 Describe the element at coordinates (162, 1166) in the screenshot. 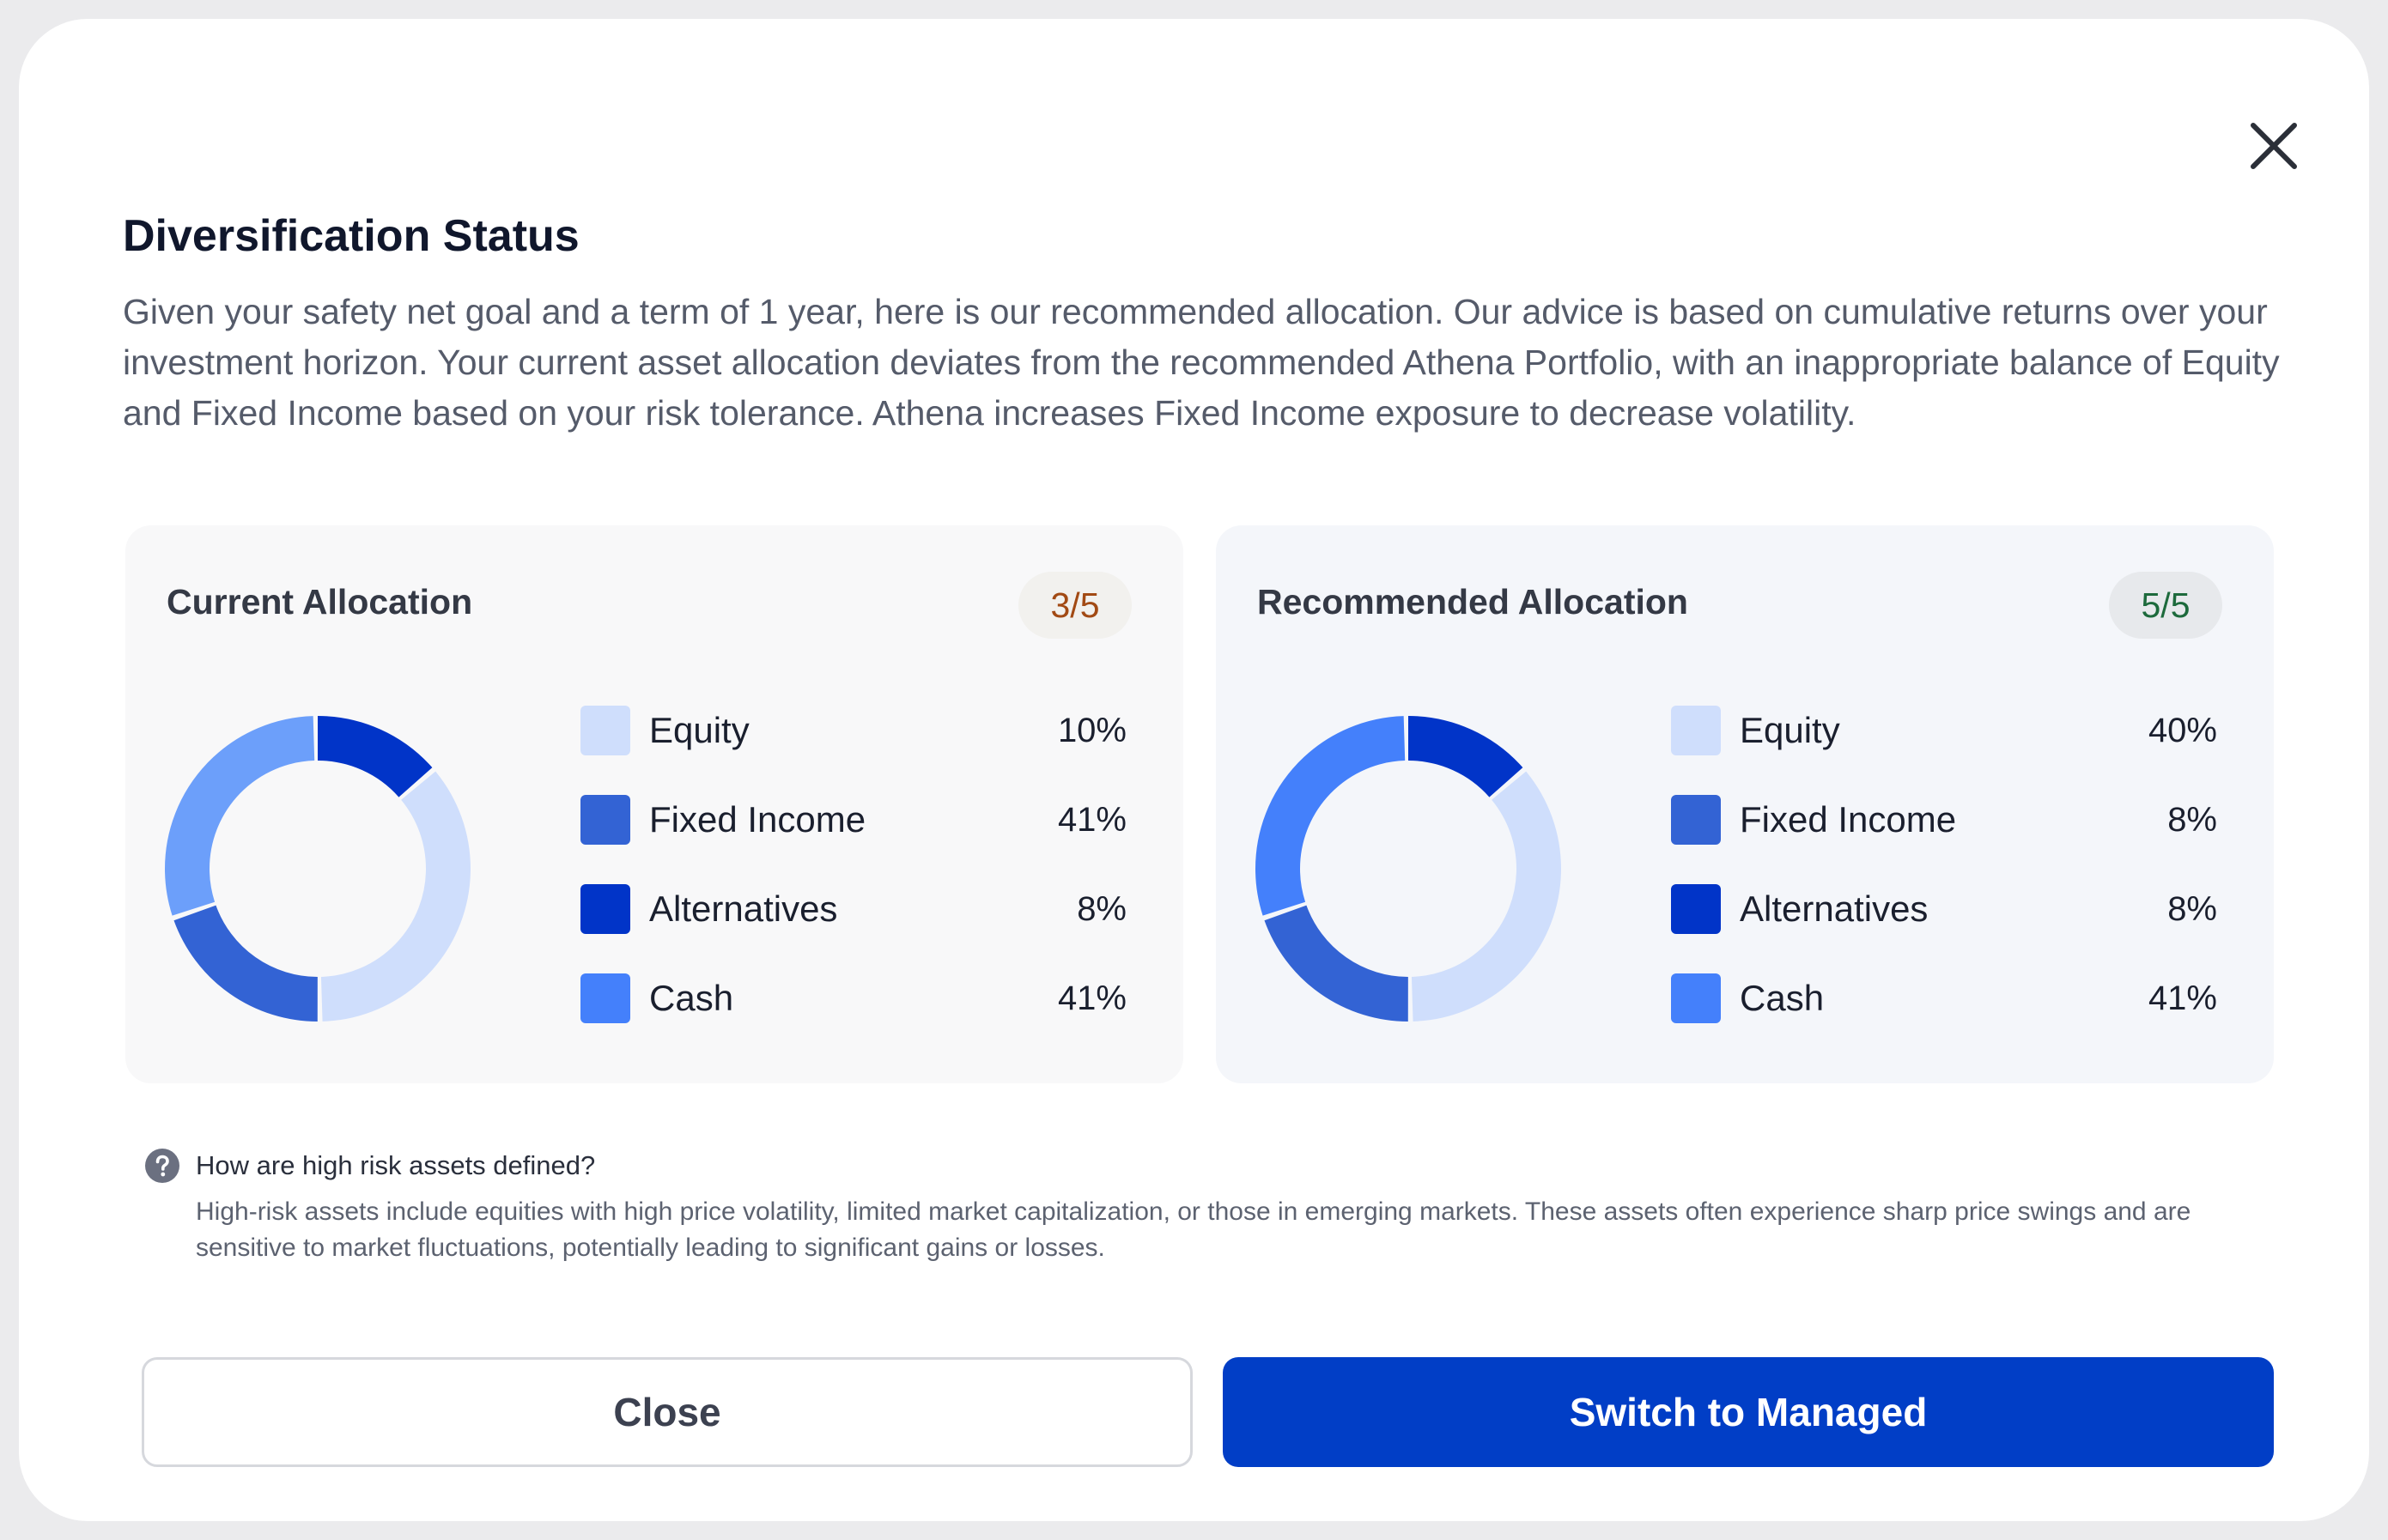

I see `question-circle-icon` at that location.